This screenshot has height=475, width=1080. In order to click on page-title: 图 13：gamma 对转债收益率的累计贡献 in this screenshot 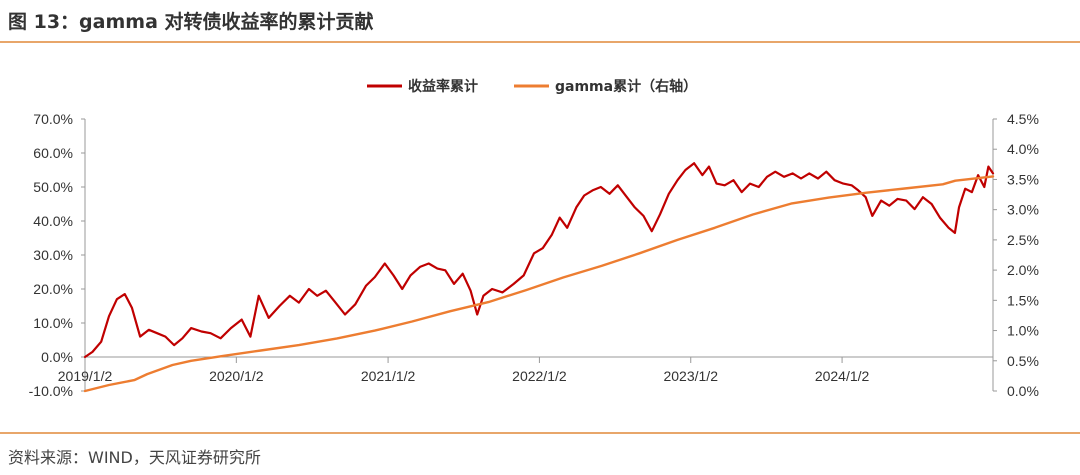, I will do `click(191, 22)`.